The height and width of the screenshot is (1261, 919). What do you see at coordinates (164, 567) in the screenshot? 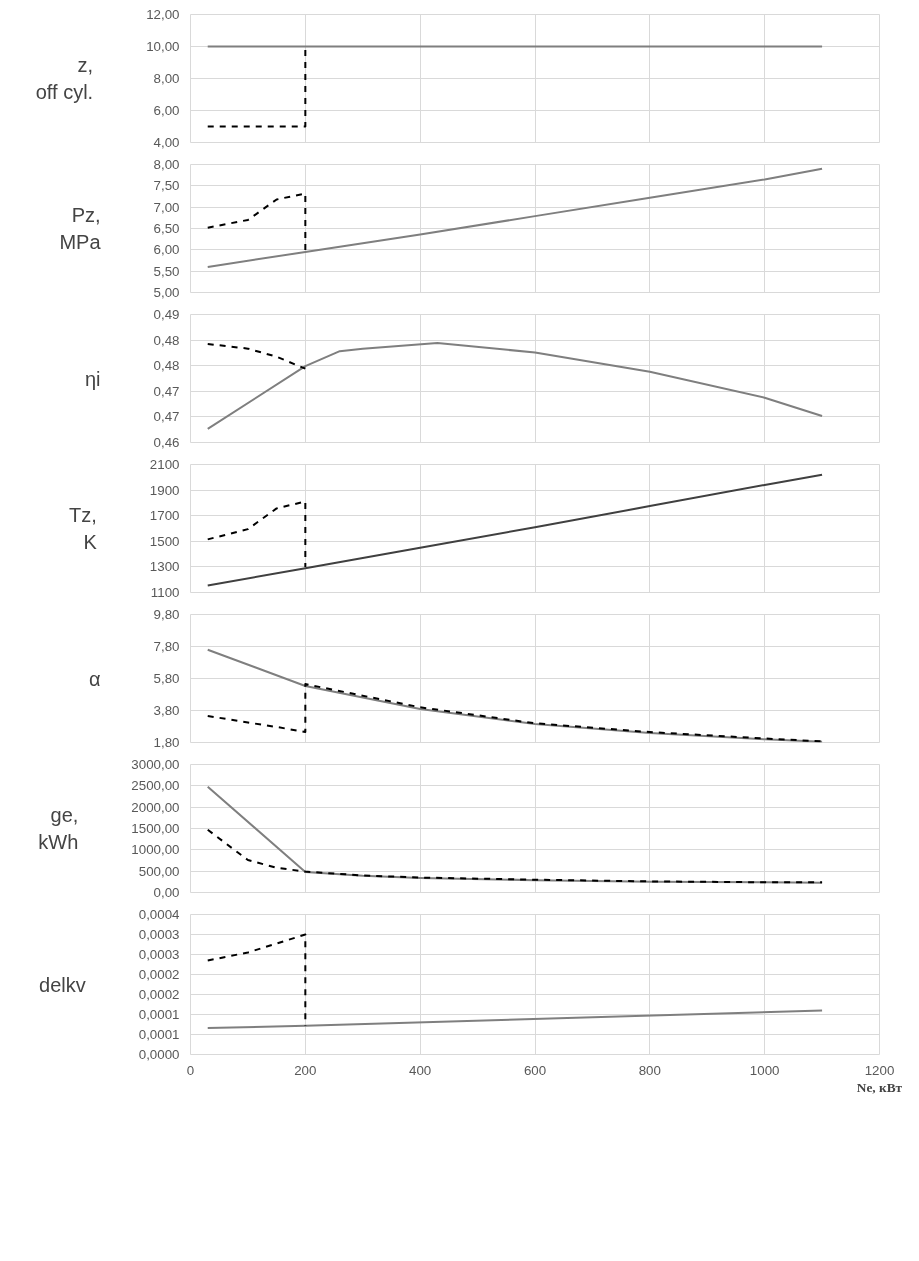
I see `y-tick-label: 1300` at bounding box center [164, 567].